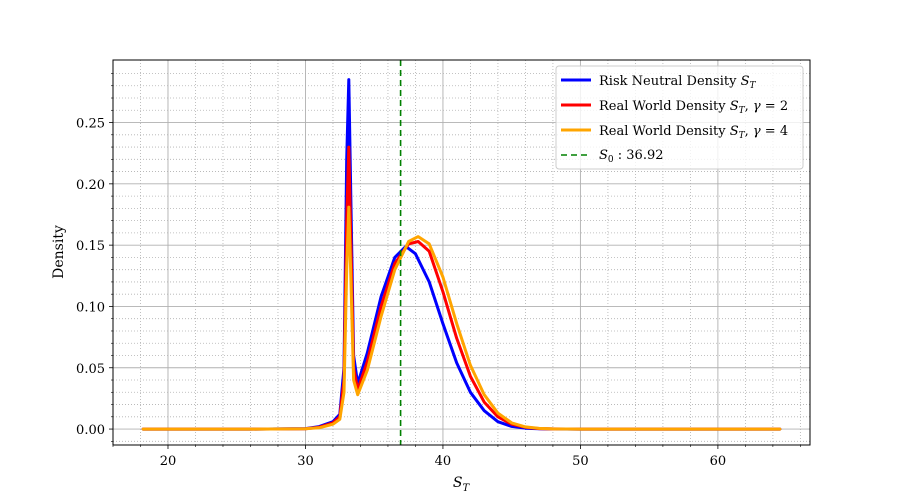  I want to click on x-axis-label-main: S, so click(458, 483).